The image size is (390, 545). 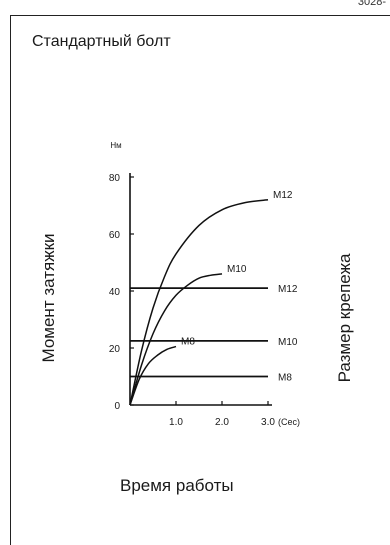 I want to click on m12-curve-line, so click(x=199, y=302).